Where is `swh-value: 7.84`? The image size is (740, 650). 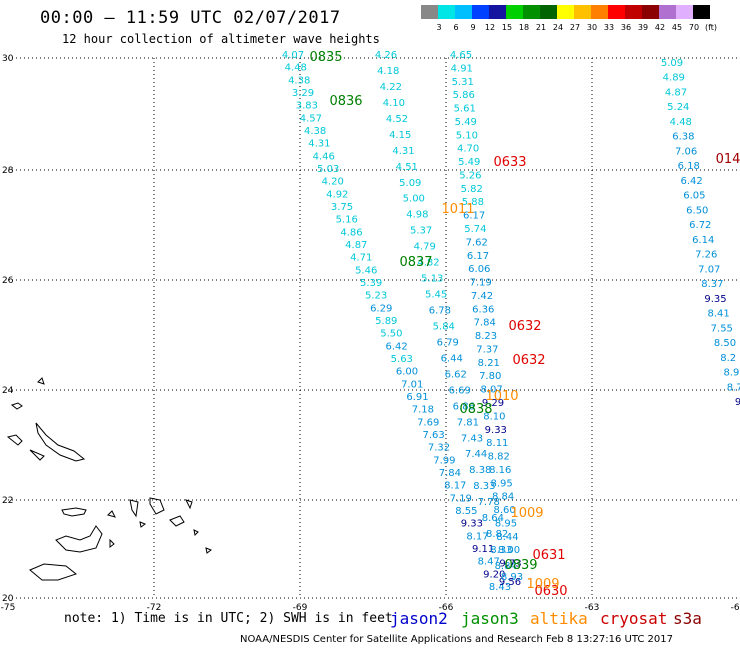
swh-value: 7.84 is located at coordinates (485, 323).